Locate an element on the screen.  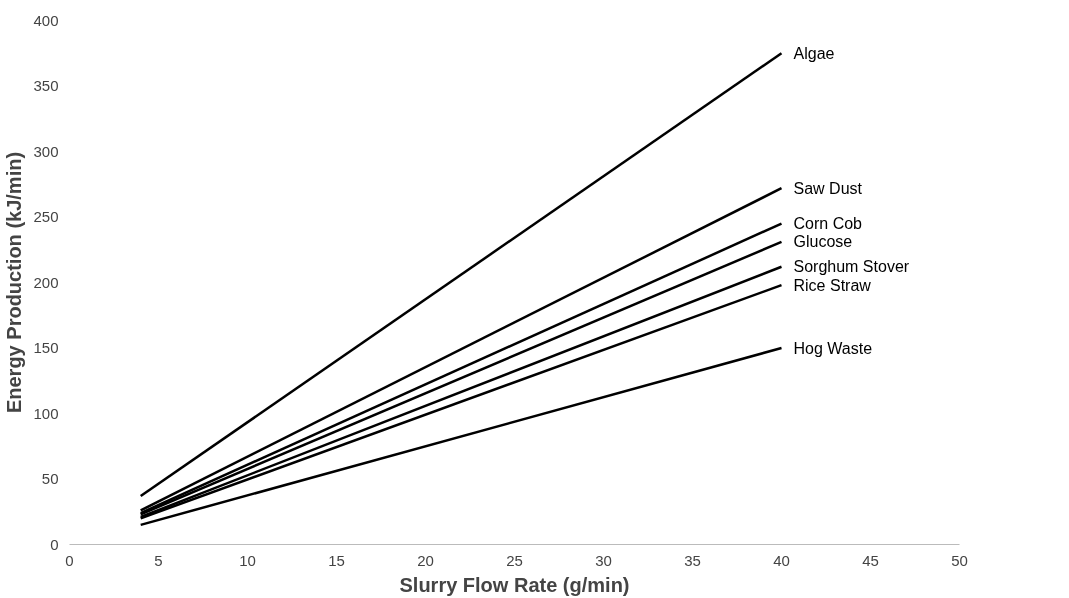
series-label: Glucose is located at coordinates (823, 242).